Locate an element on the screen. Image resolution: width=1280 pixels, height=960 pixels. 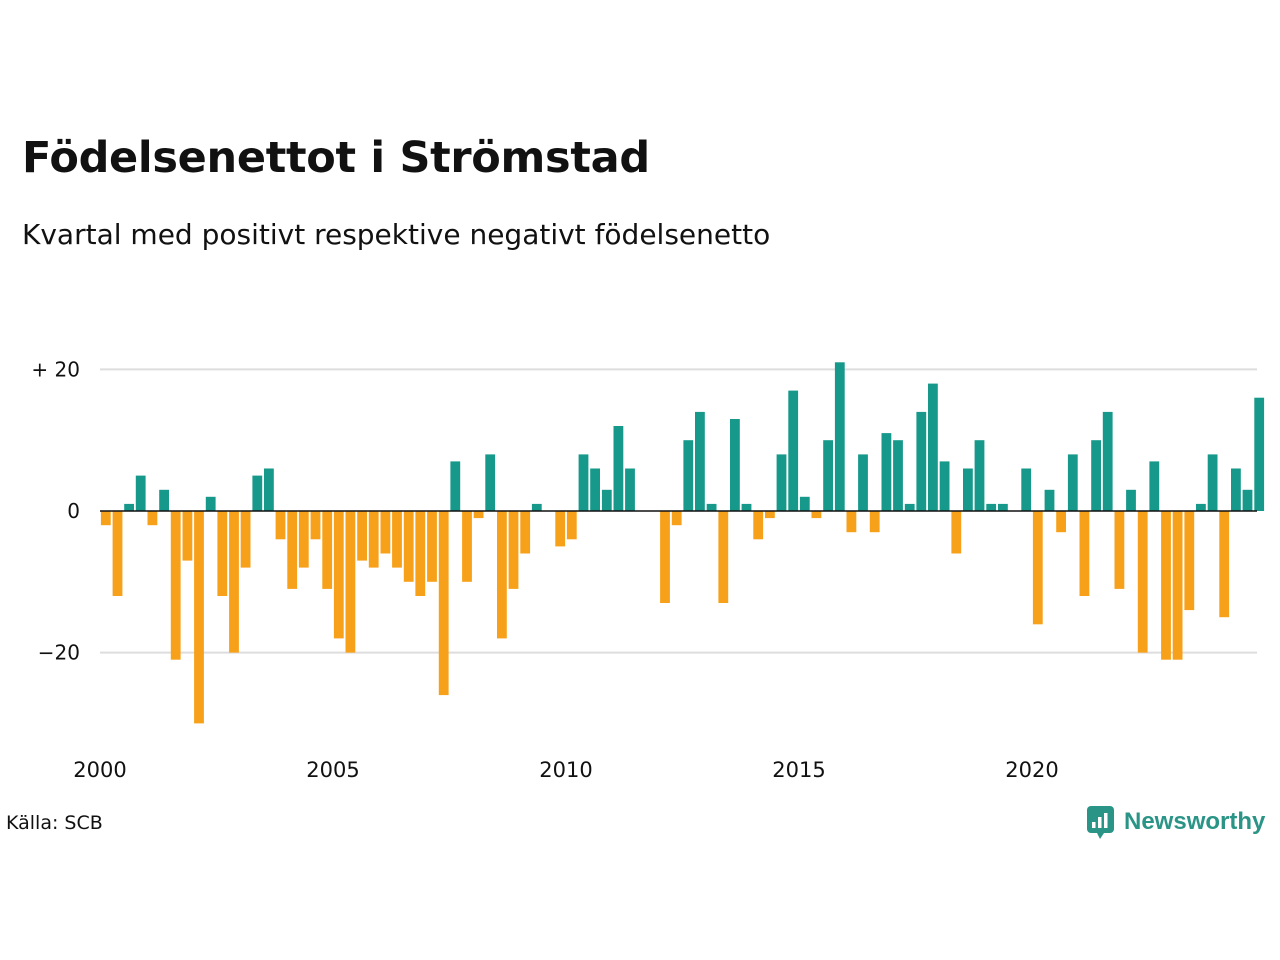
y-tick-label: −20 is located at coordinates (59, 653).